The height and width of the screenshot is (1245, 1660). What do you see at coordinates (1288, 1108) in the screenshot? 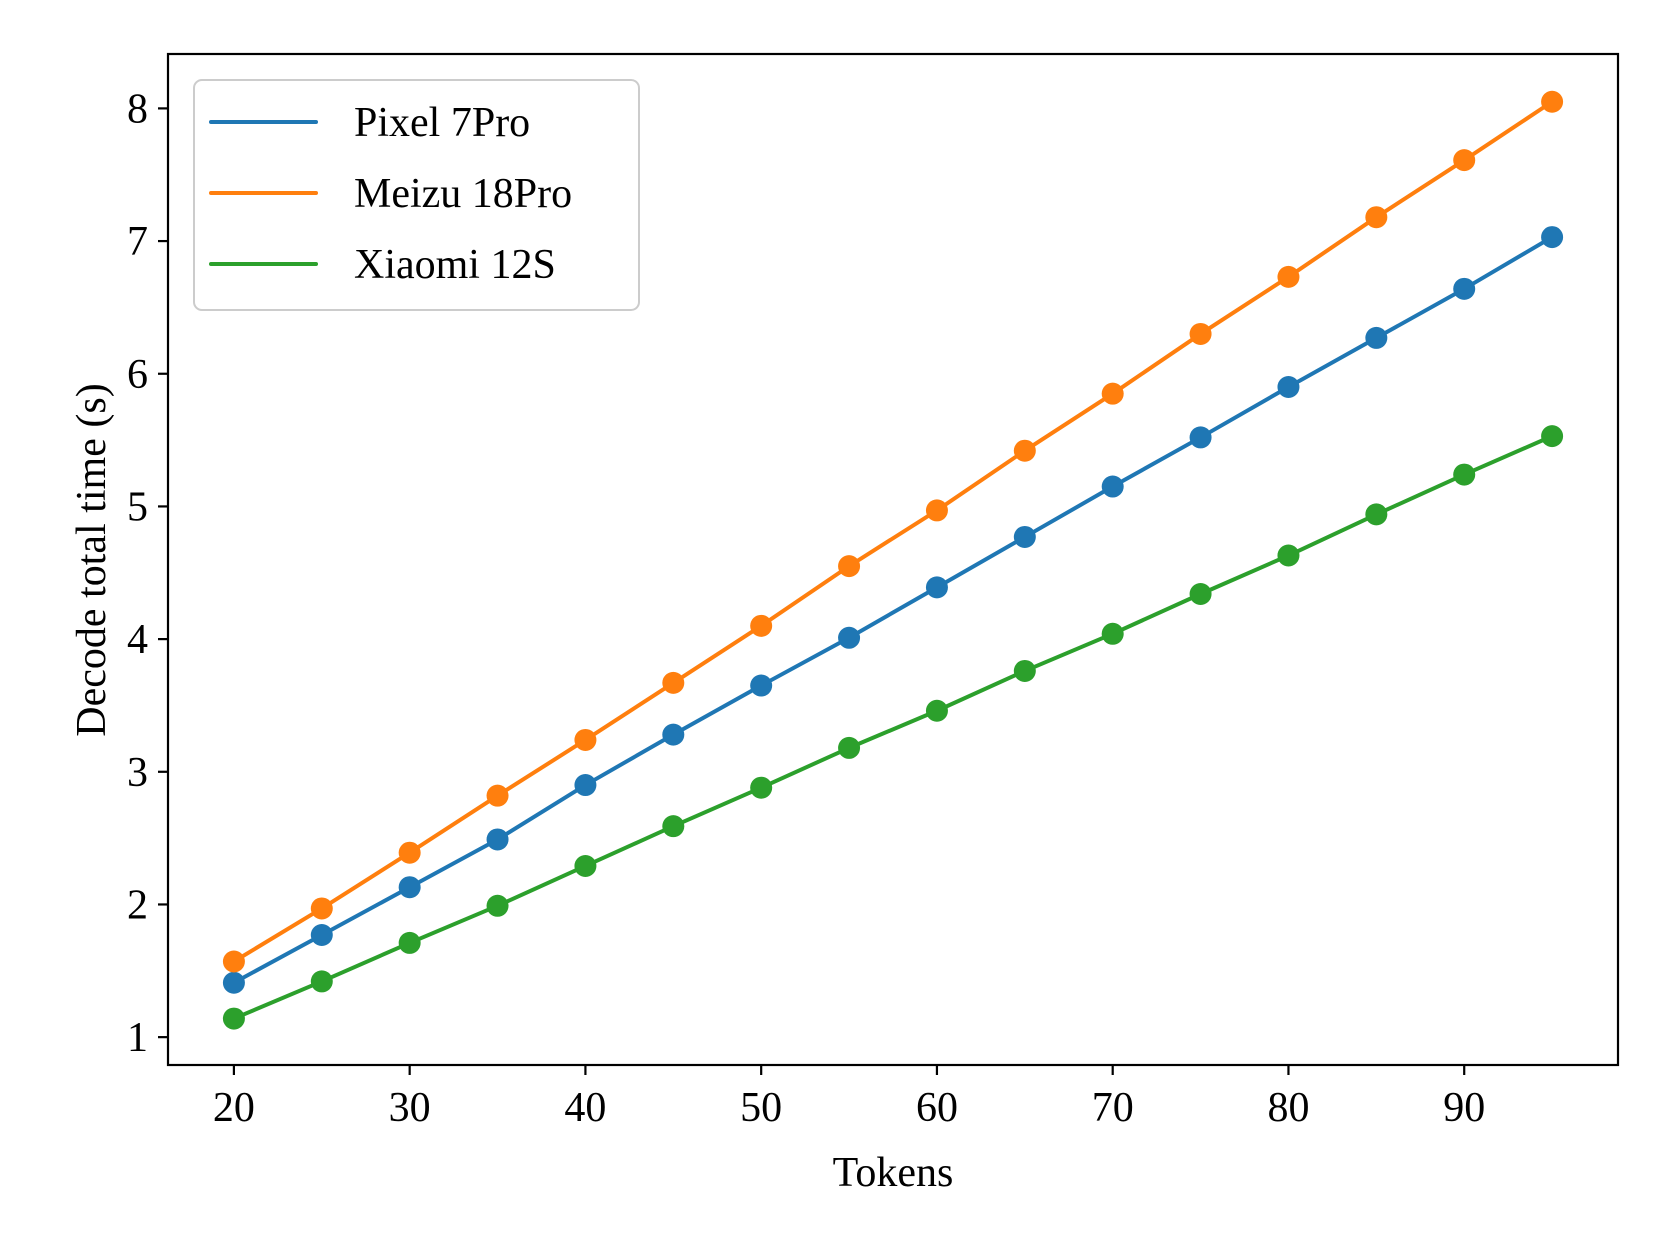
I see `x-tick-label: 80` at bounding box center [1288, 1108].